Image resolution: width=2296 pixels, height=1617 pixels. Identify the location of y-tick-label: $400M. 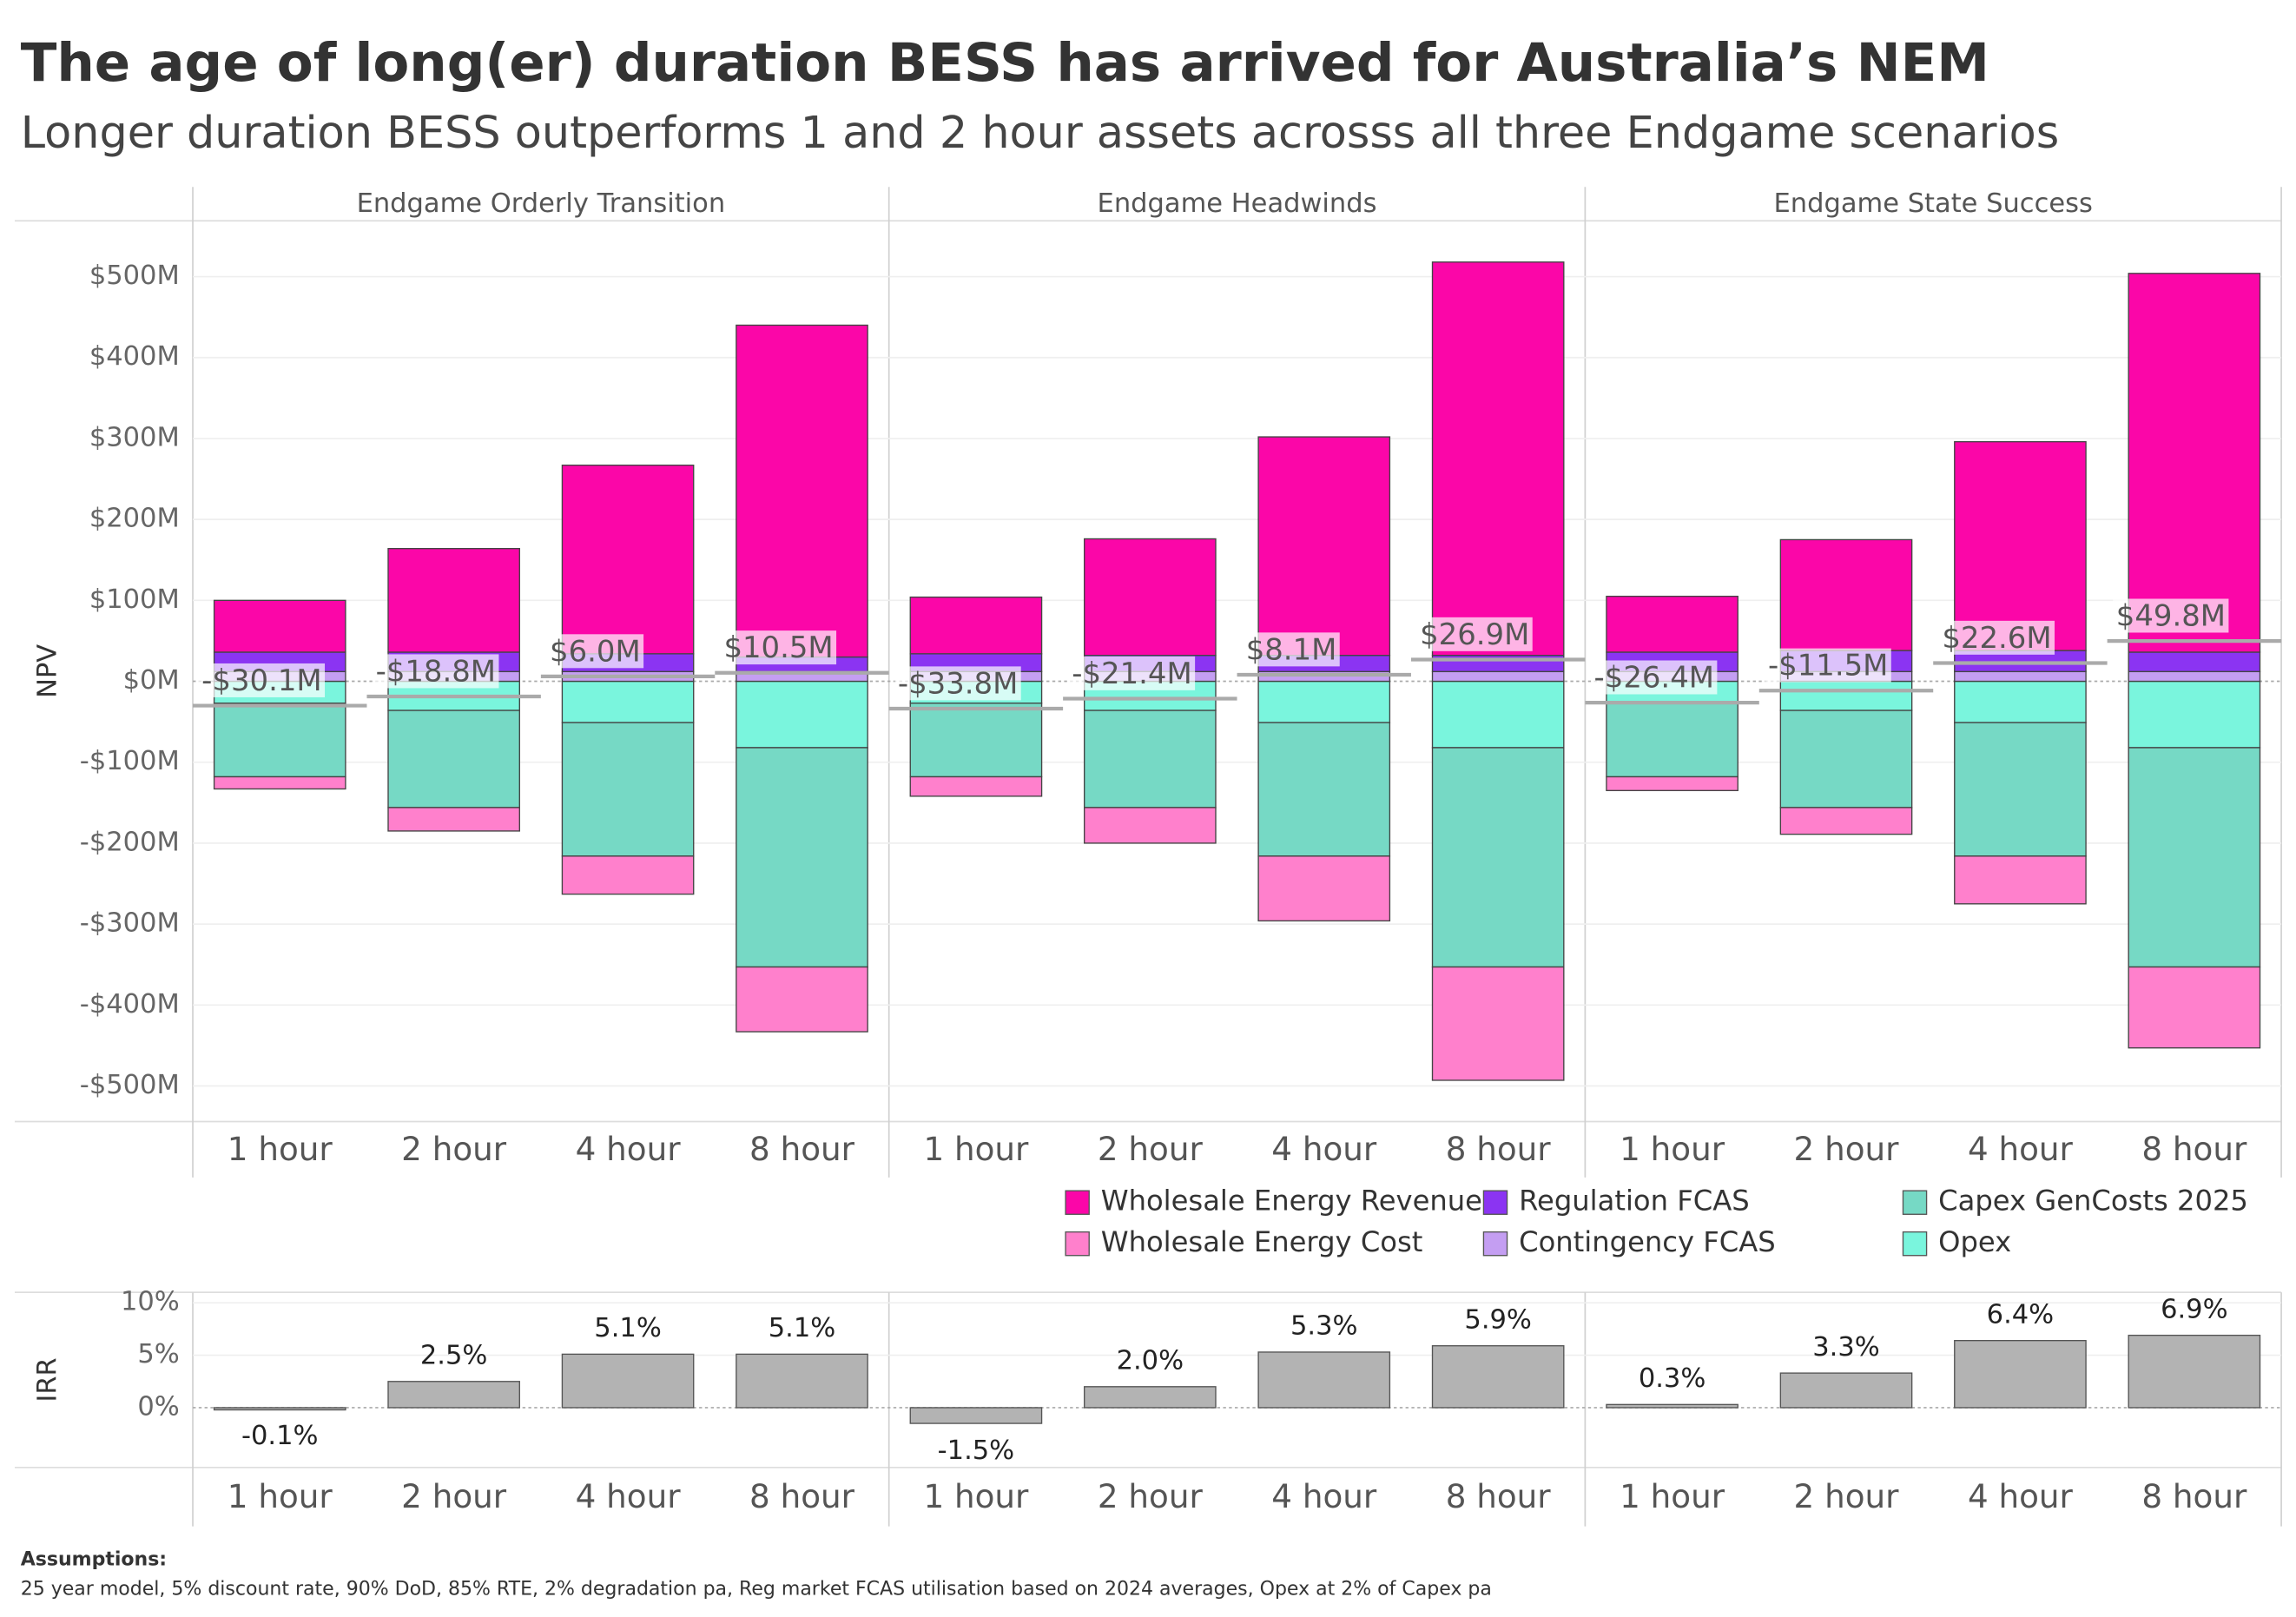
(134, 357).